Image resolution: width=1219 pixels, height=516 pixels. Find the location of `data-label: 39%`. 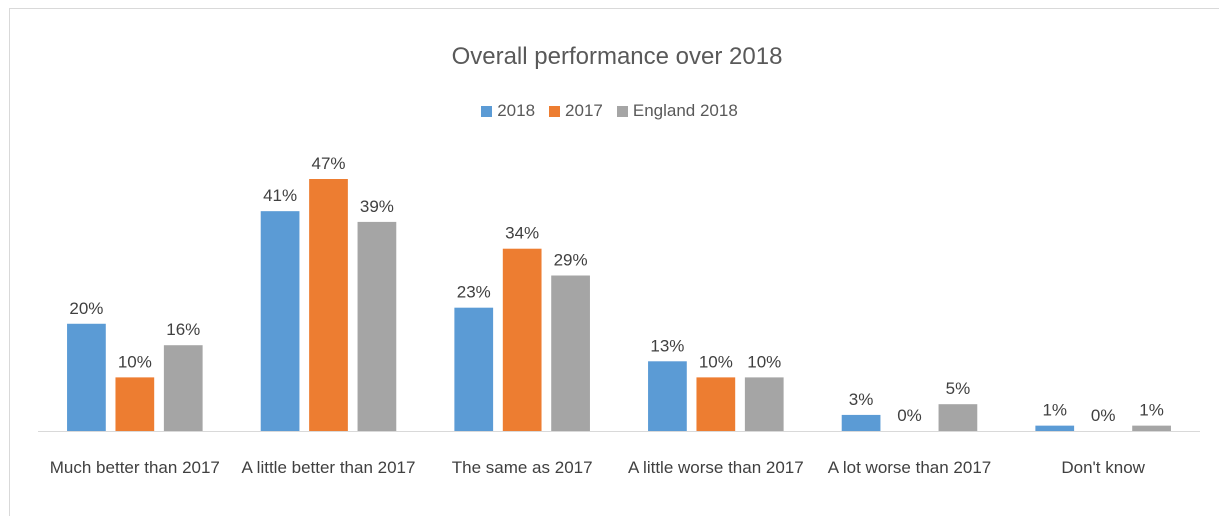

data-label: 39% is located at coordinates (377, 206).